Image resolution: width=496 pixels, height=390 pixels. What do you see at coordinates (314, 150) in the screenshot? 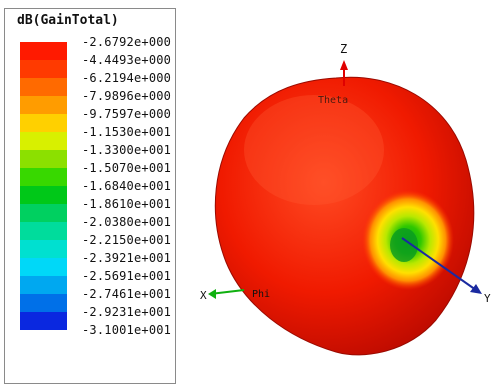
I see `surface-highlight` at bounding box center [314, 150].